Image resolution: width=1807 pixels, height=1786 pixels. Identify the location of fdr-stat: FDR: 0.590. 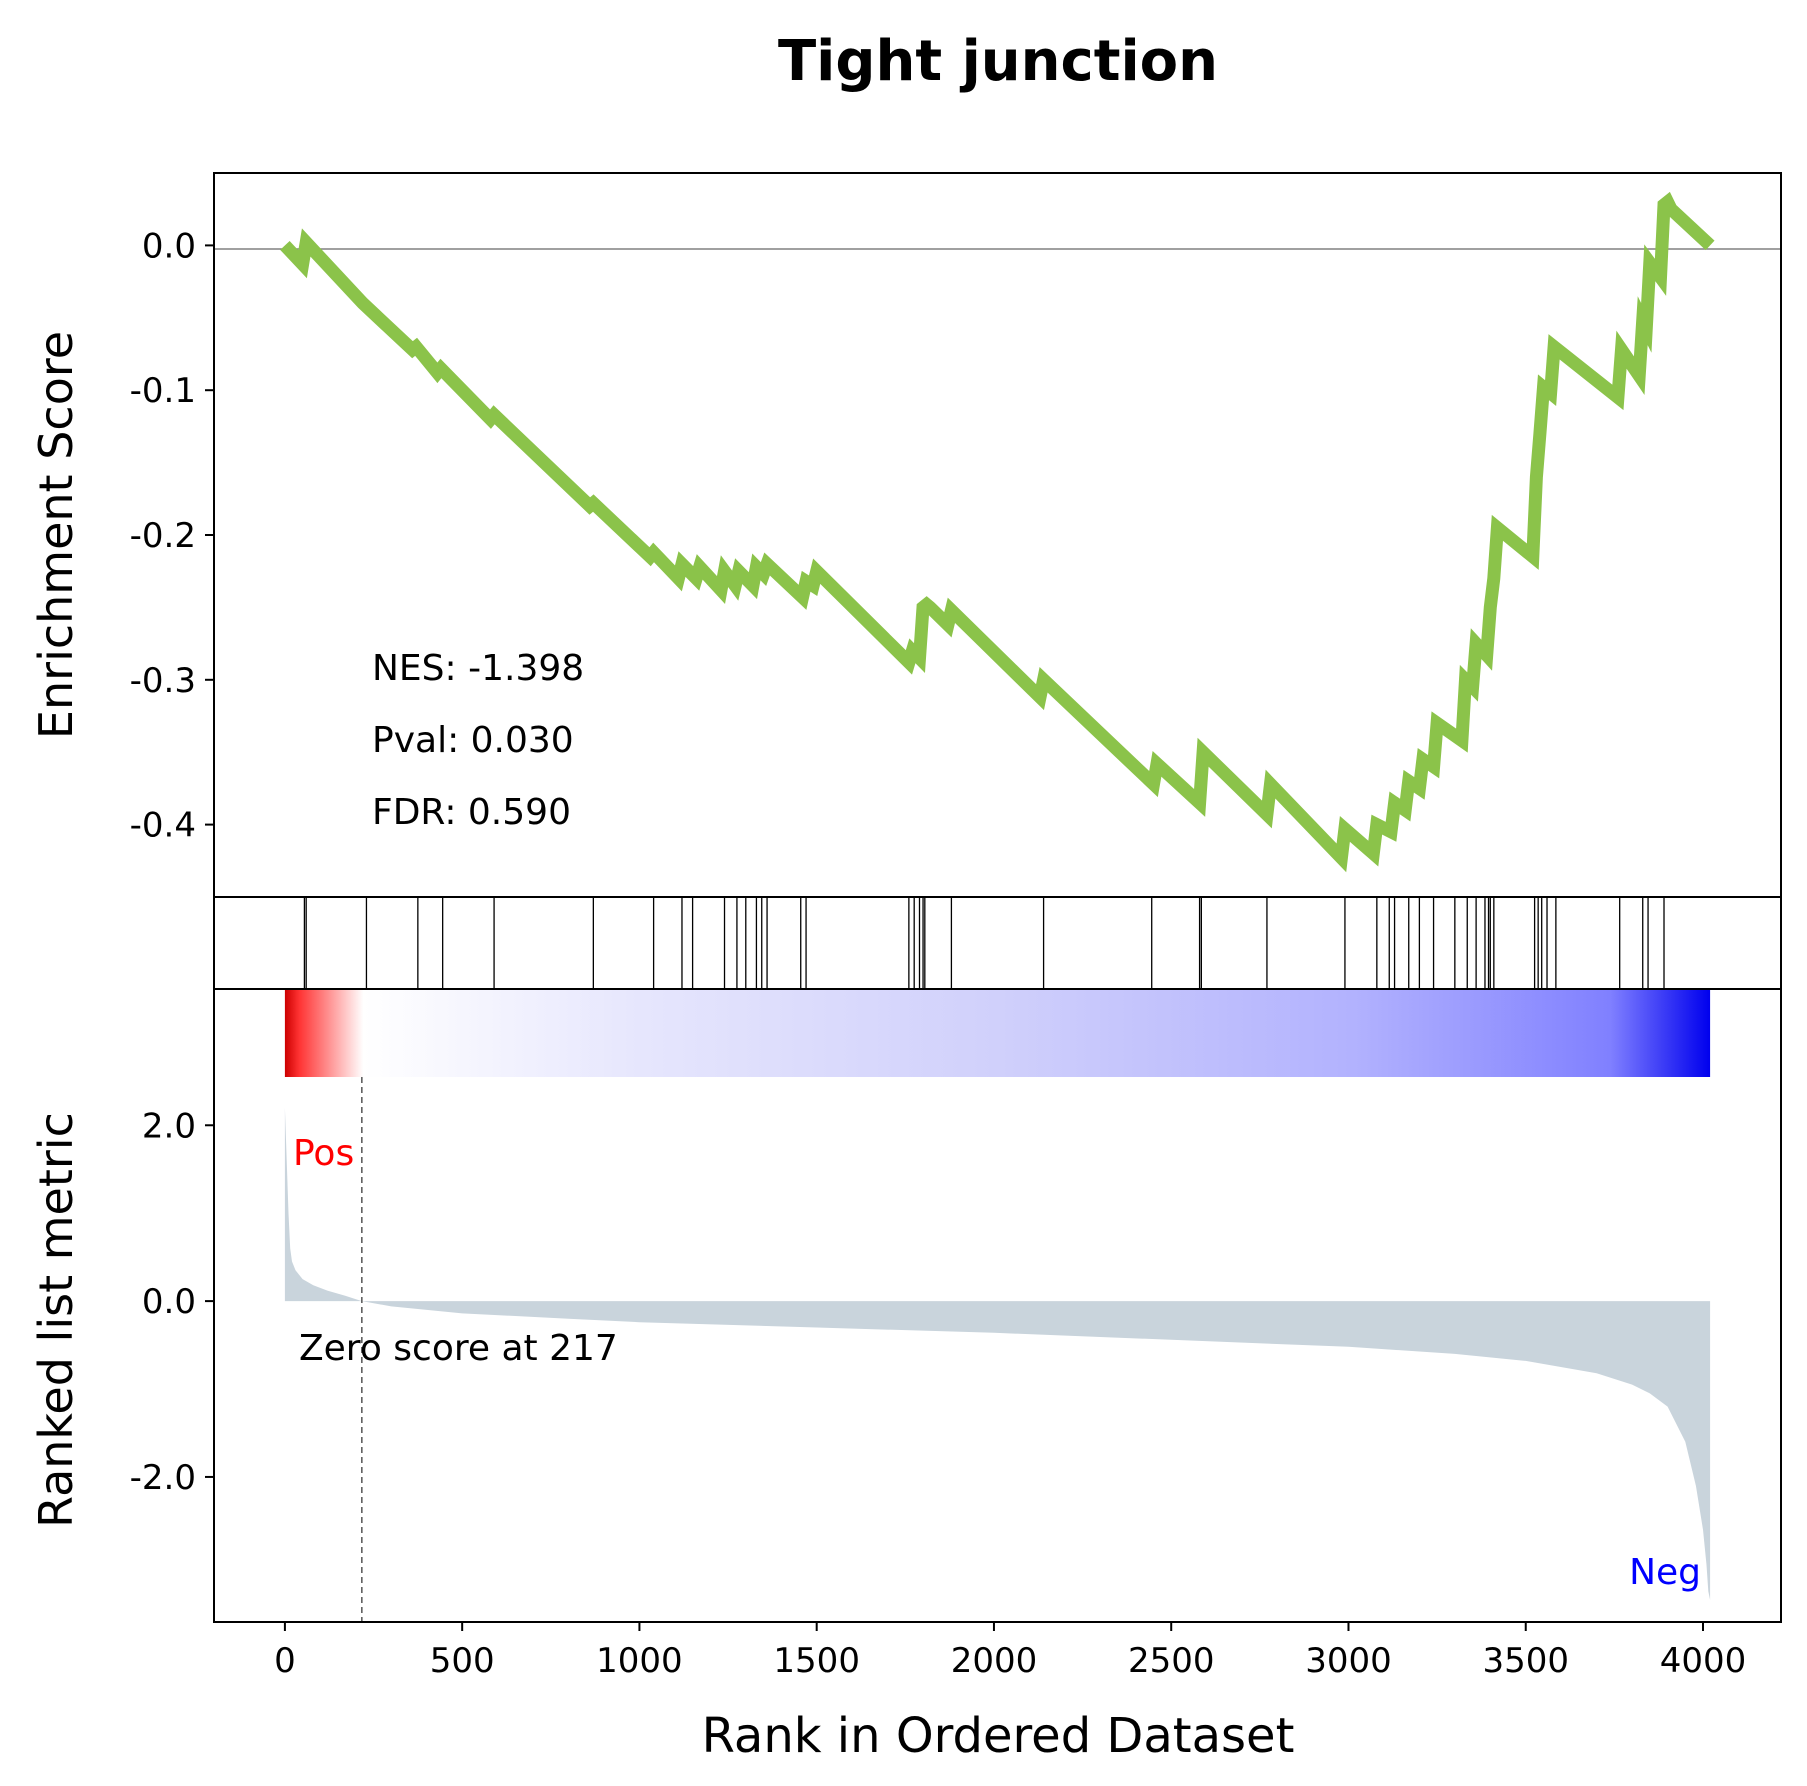
(471, 812).